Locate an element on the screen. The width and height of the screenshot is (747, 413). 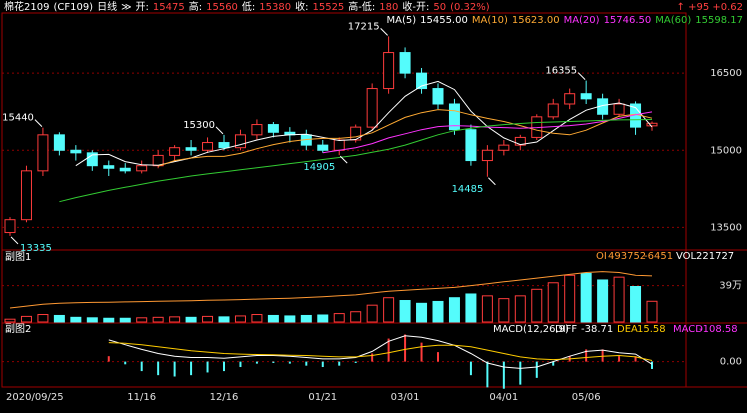
x-tick-label: 11/16 is located at coordinates (141, 397).